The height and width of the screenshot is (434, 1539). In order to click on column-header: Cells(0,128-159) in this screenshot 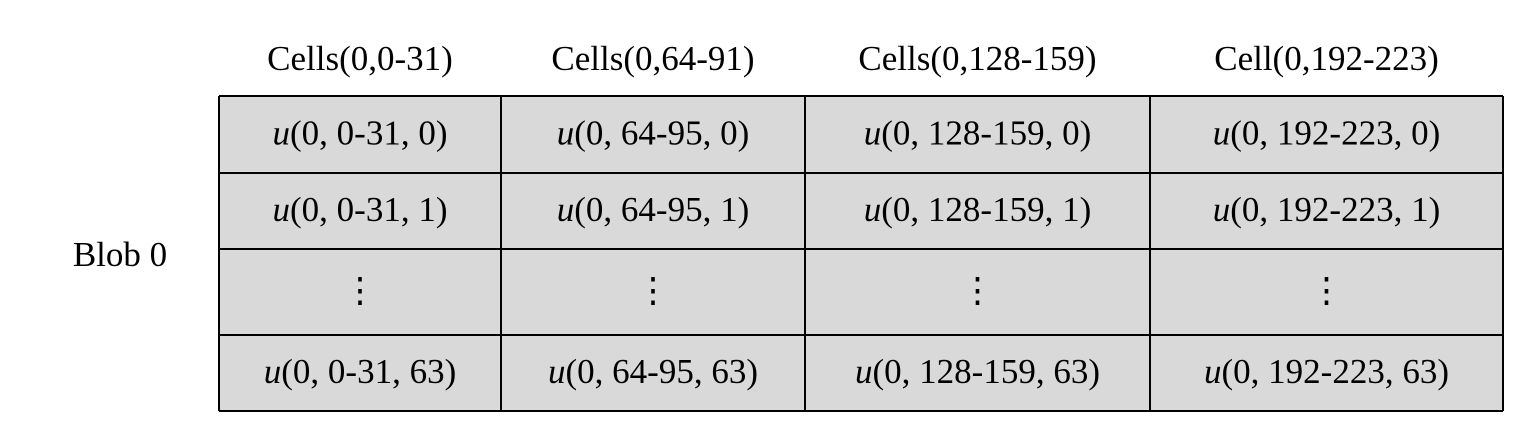, I will do `click(977, 58)`.